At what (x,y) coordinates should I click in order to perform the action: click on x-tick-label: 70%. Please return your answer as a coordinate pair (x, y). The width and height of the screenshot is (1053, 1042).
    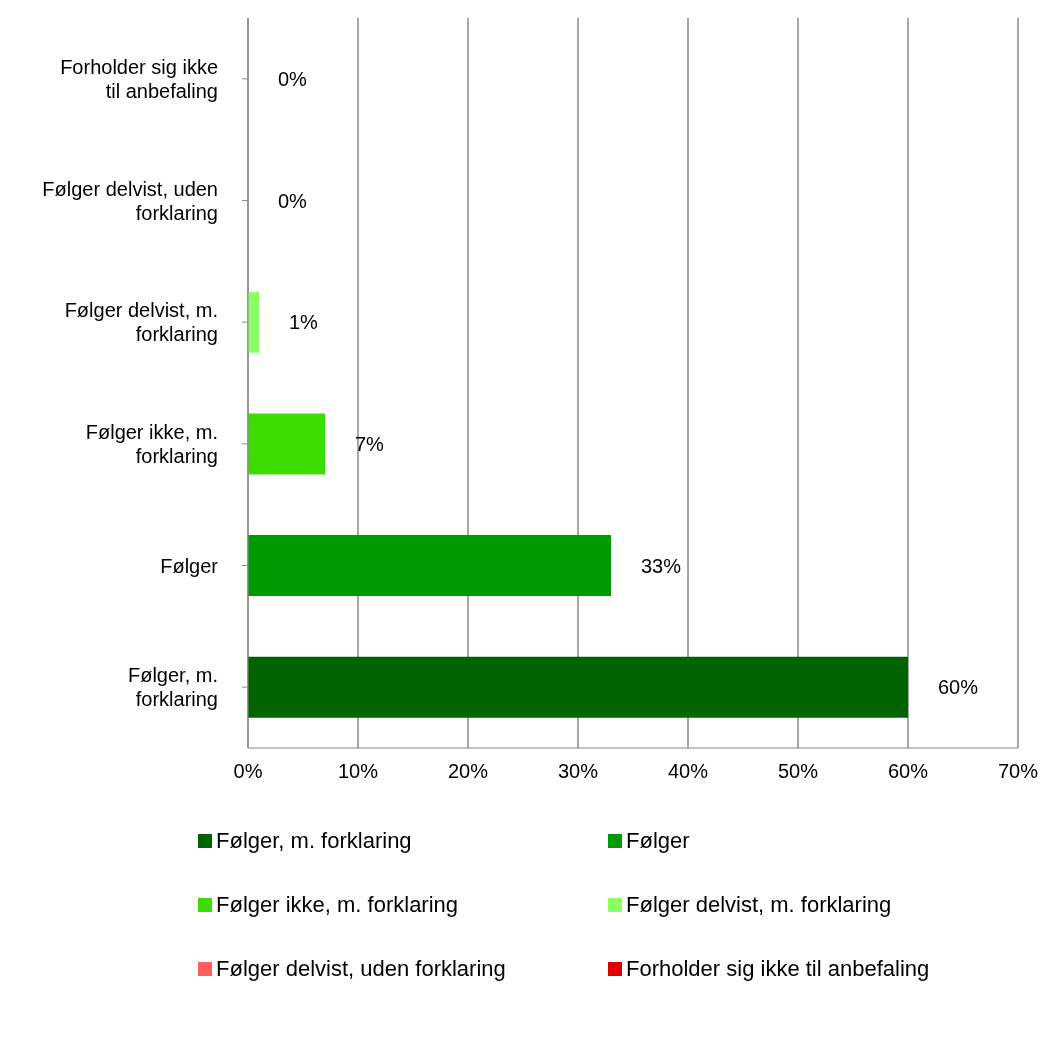
    Looking at the image, I should click on (1018, 771).